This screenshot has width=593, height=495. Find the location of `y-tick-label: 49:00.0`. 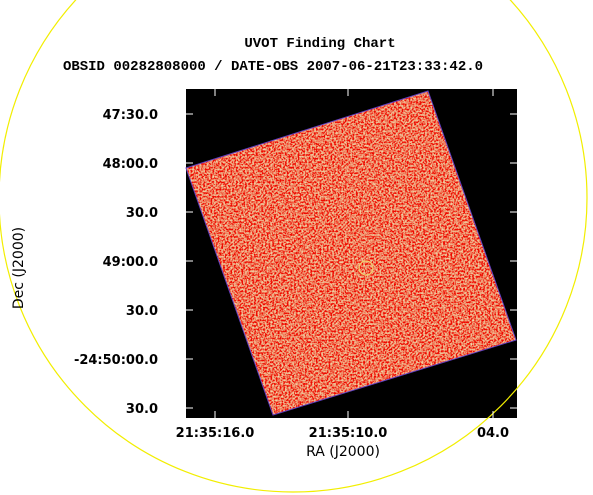

y-tick-label: 49:00.0 is located at coordinates (130, 262).